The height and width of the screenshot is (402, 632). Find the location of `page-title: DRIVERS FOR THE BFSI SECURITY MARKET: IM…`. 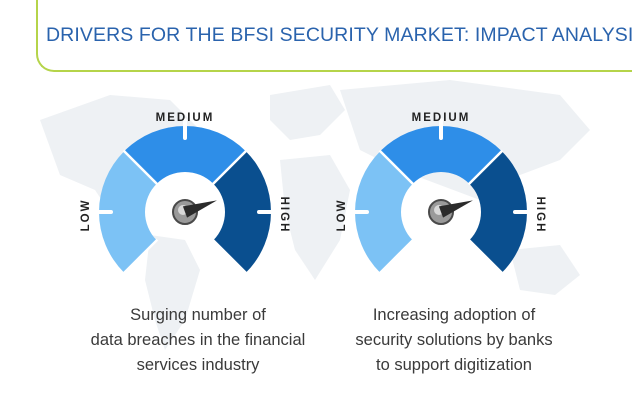

page-title: DRIVERS FOR THE BFSI SECURITY MARKET: IM… is located at coordinates (339, 35).